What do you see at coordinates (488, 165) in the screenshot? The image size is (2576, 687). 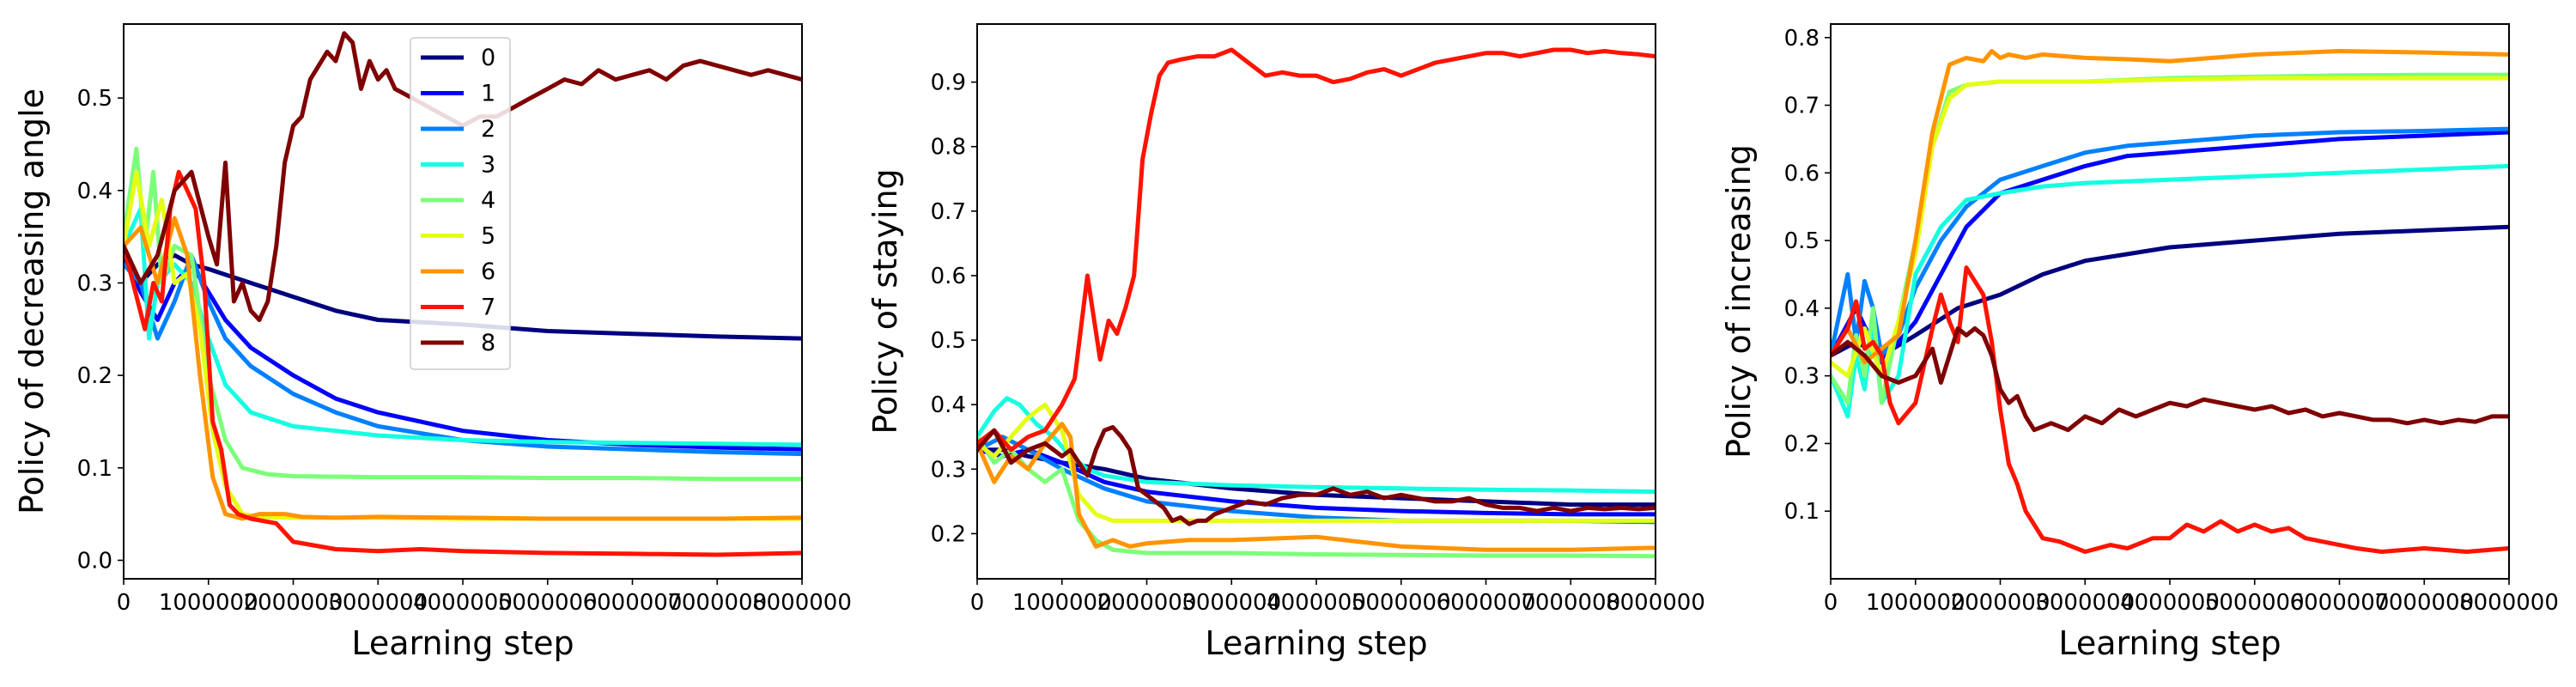 I see `legend-label-3: 3` at bounding box center [488, 165].